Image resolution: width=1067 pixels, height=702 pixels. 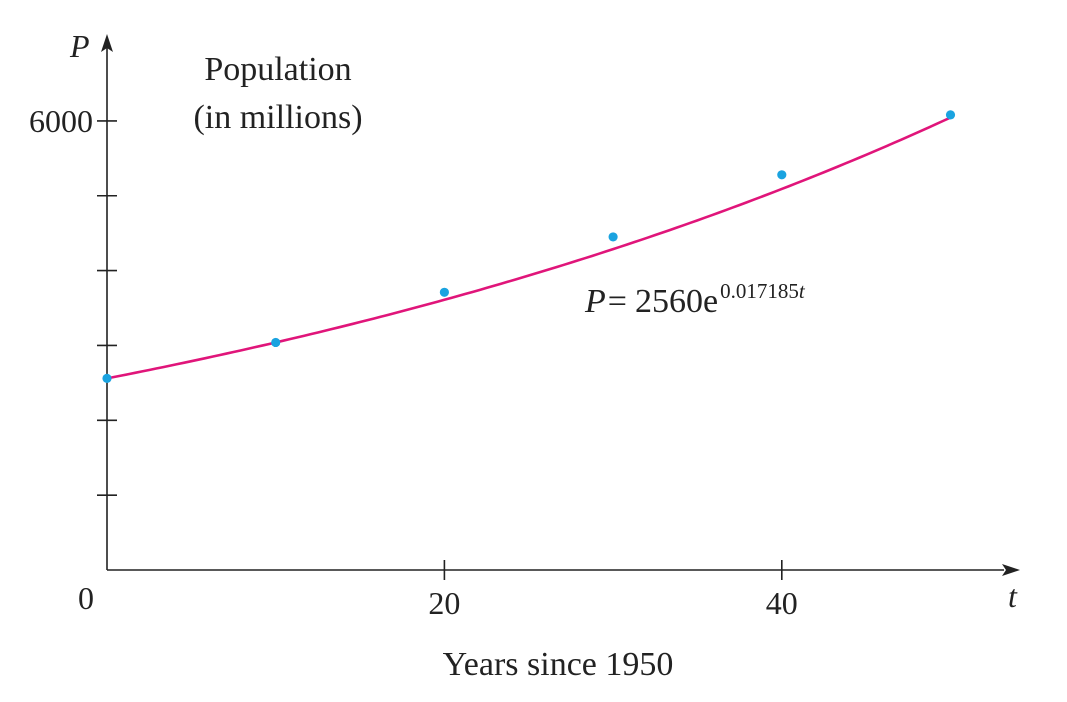 What do you see at coordinates (86, 598) in the screenshot?
I see `origin-label: 0` at bounding box center [86, 598].